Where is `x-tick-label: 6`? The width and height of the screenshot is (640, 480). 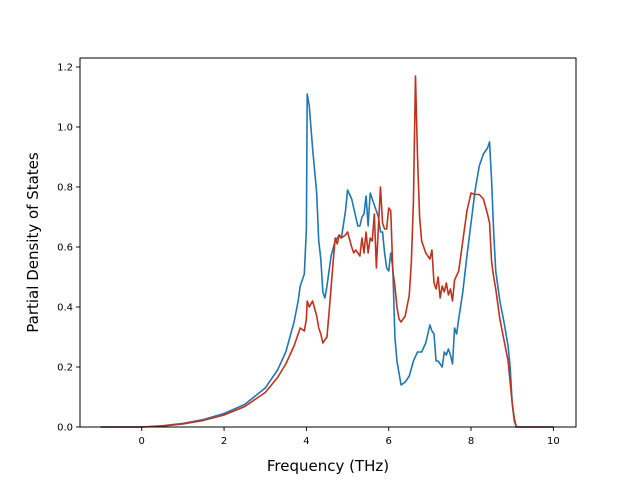 x-tick-label: 6 is located at coordinates (389, 441).